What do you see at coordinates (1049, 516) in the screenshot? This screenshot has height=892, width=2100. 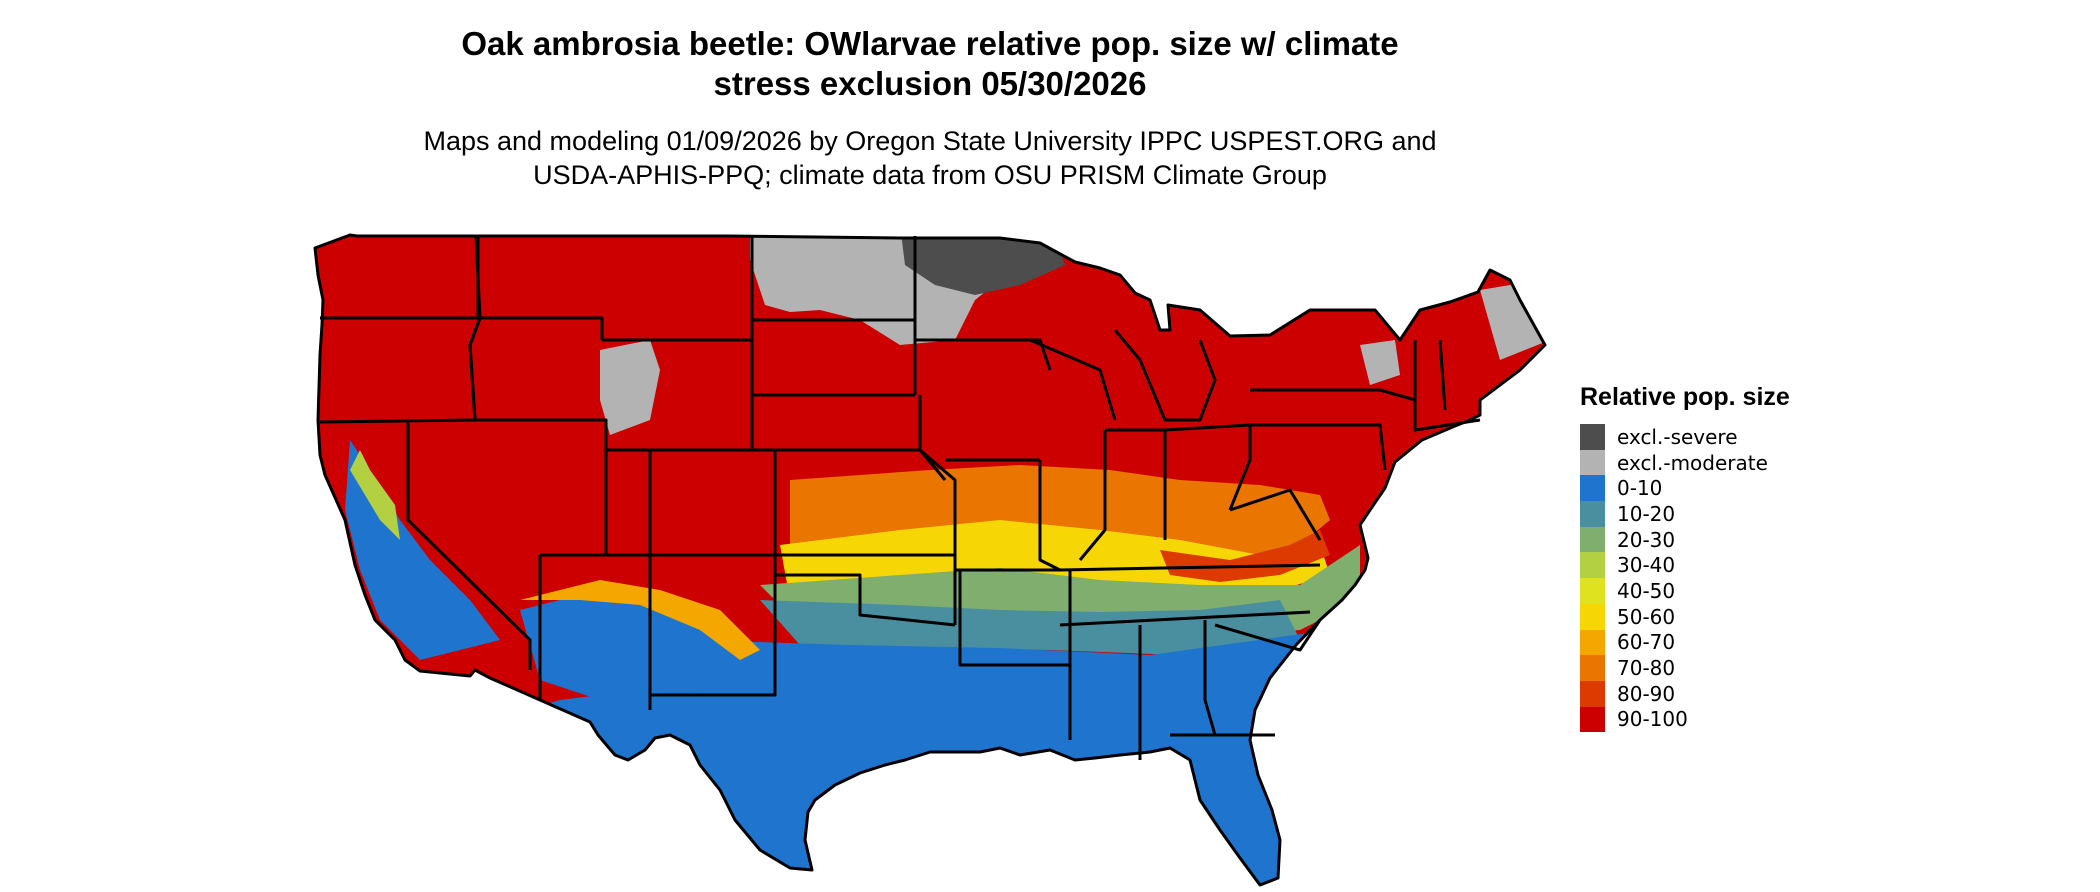 I see `border-il-west` at bounding box center [1049, 516].